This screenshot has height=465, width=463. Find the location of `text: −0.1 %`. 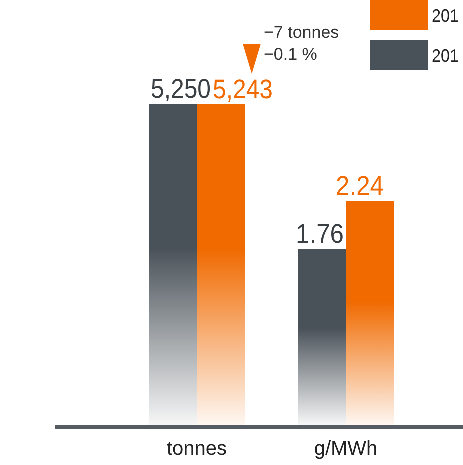

text: −0.1 % is located at coordinates (291, 54).